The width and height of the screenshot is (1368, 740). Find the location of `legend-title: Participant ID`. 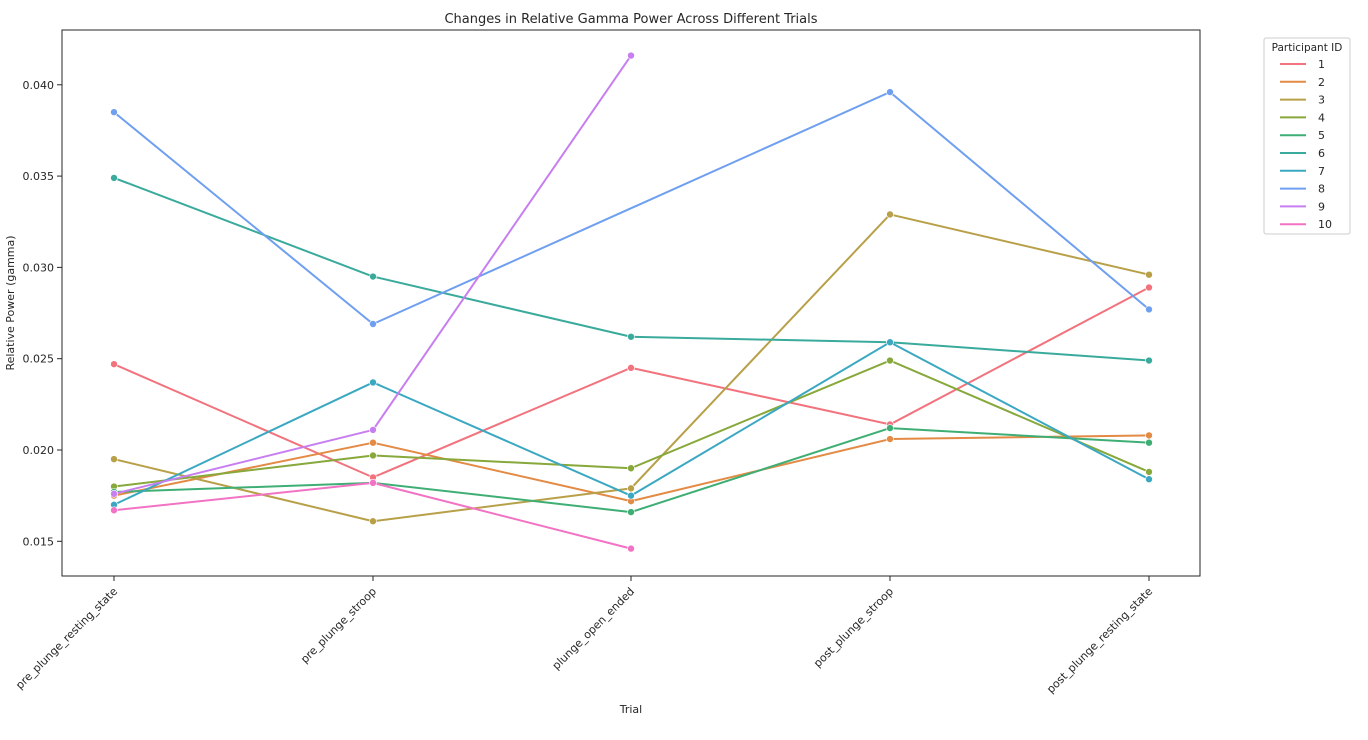

legend-title: Participant ID is located at coordinates (1307, 48).